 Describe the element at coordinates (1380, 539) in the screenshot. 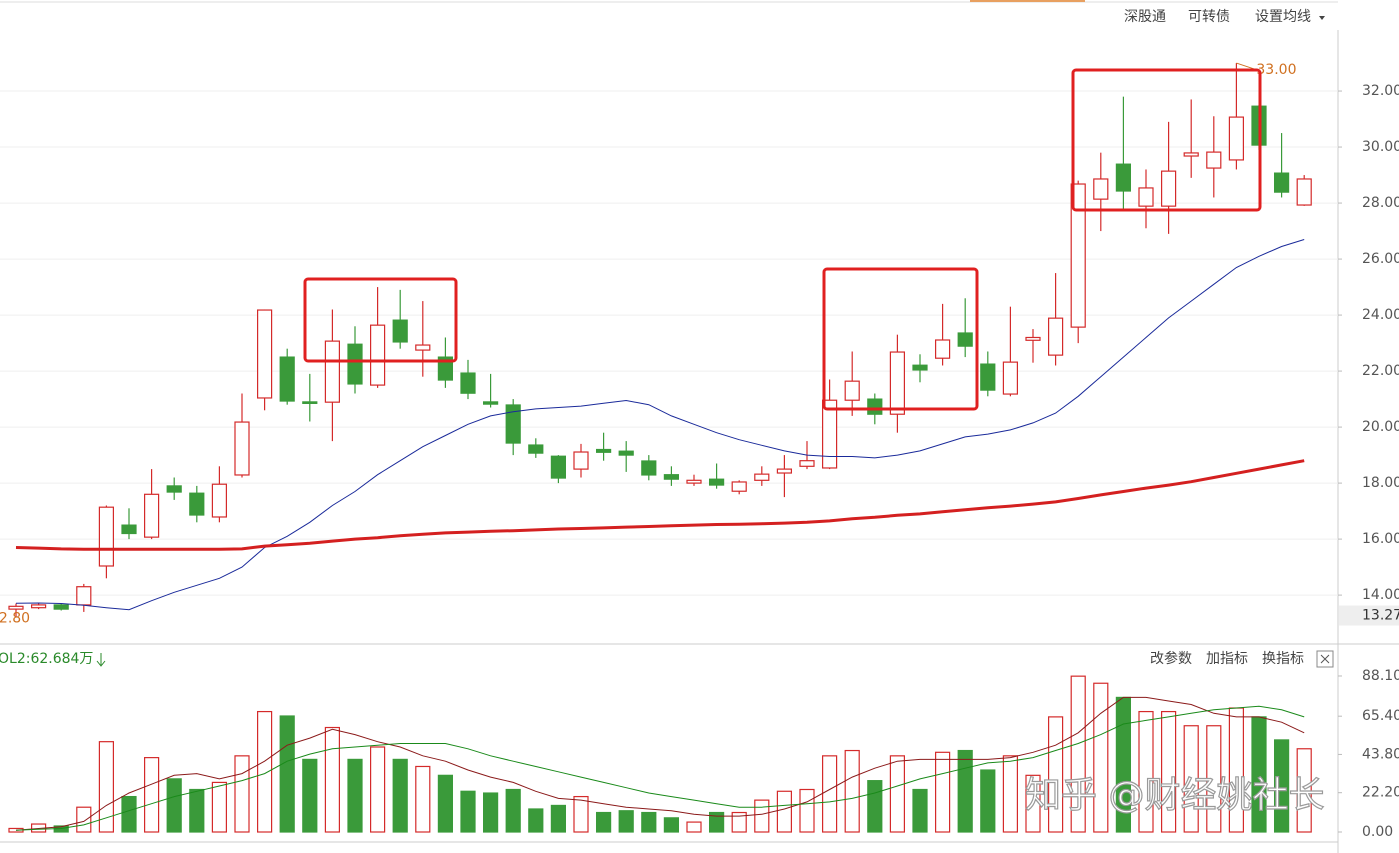

I see `y-tick-label: 16.00` at that location.